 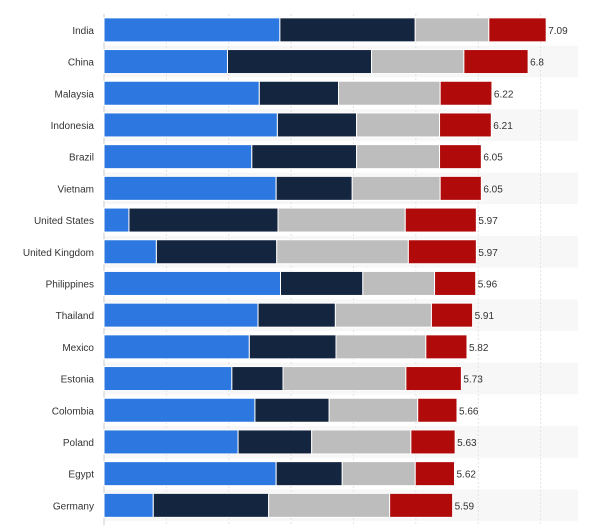 What do you see at coordinates (75, 189) in the screenshot?
I see `category-label: Vietnam` at bounding box center [75, 189].